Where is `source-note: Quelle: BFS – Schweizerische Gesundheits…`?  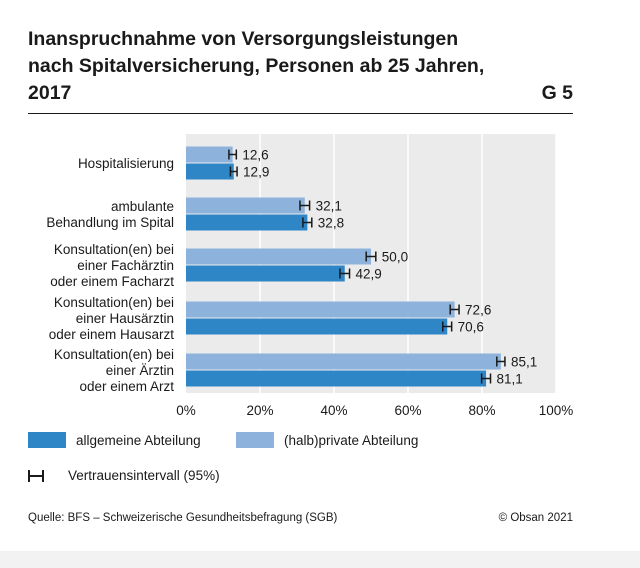
source-note: Quelle: BFS – Schweizerische Gesundheits… is located at coordinates (183, 518).